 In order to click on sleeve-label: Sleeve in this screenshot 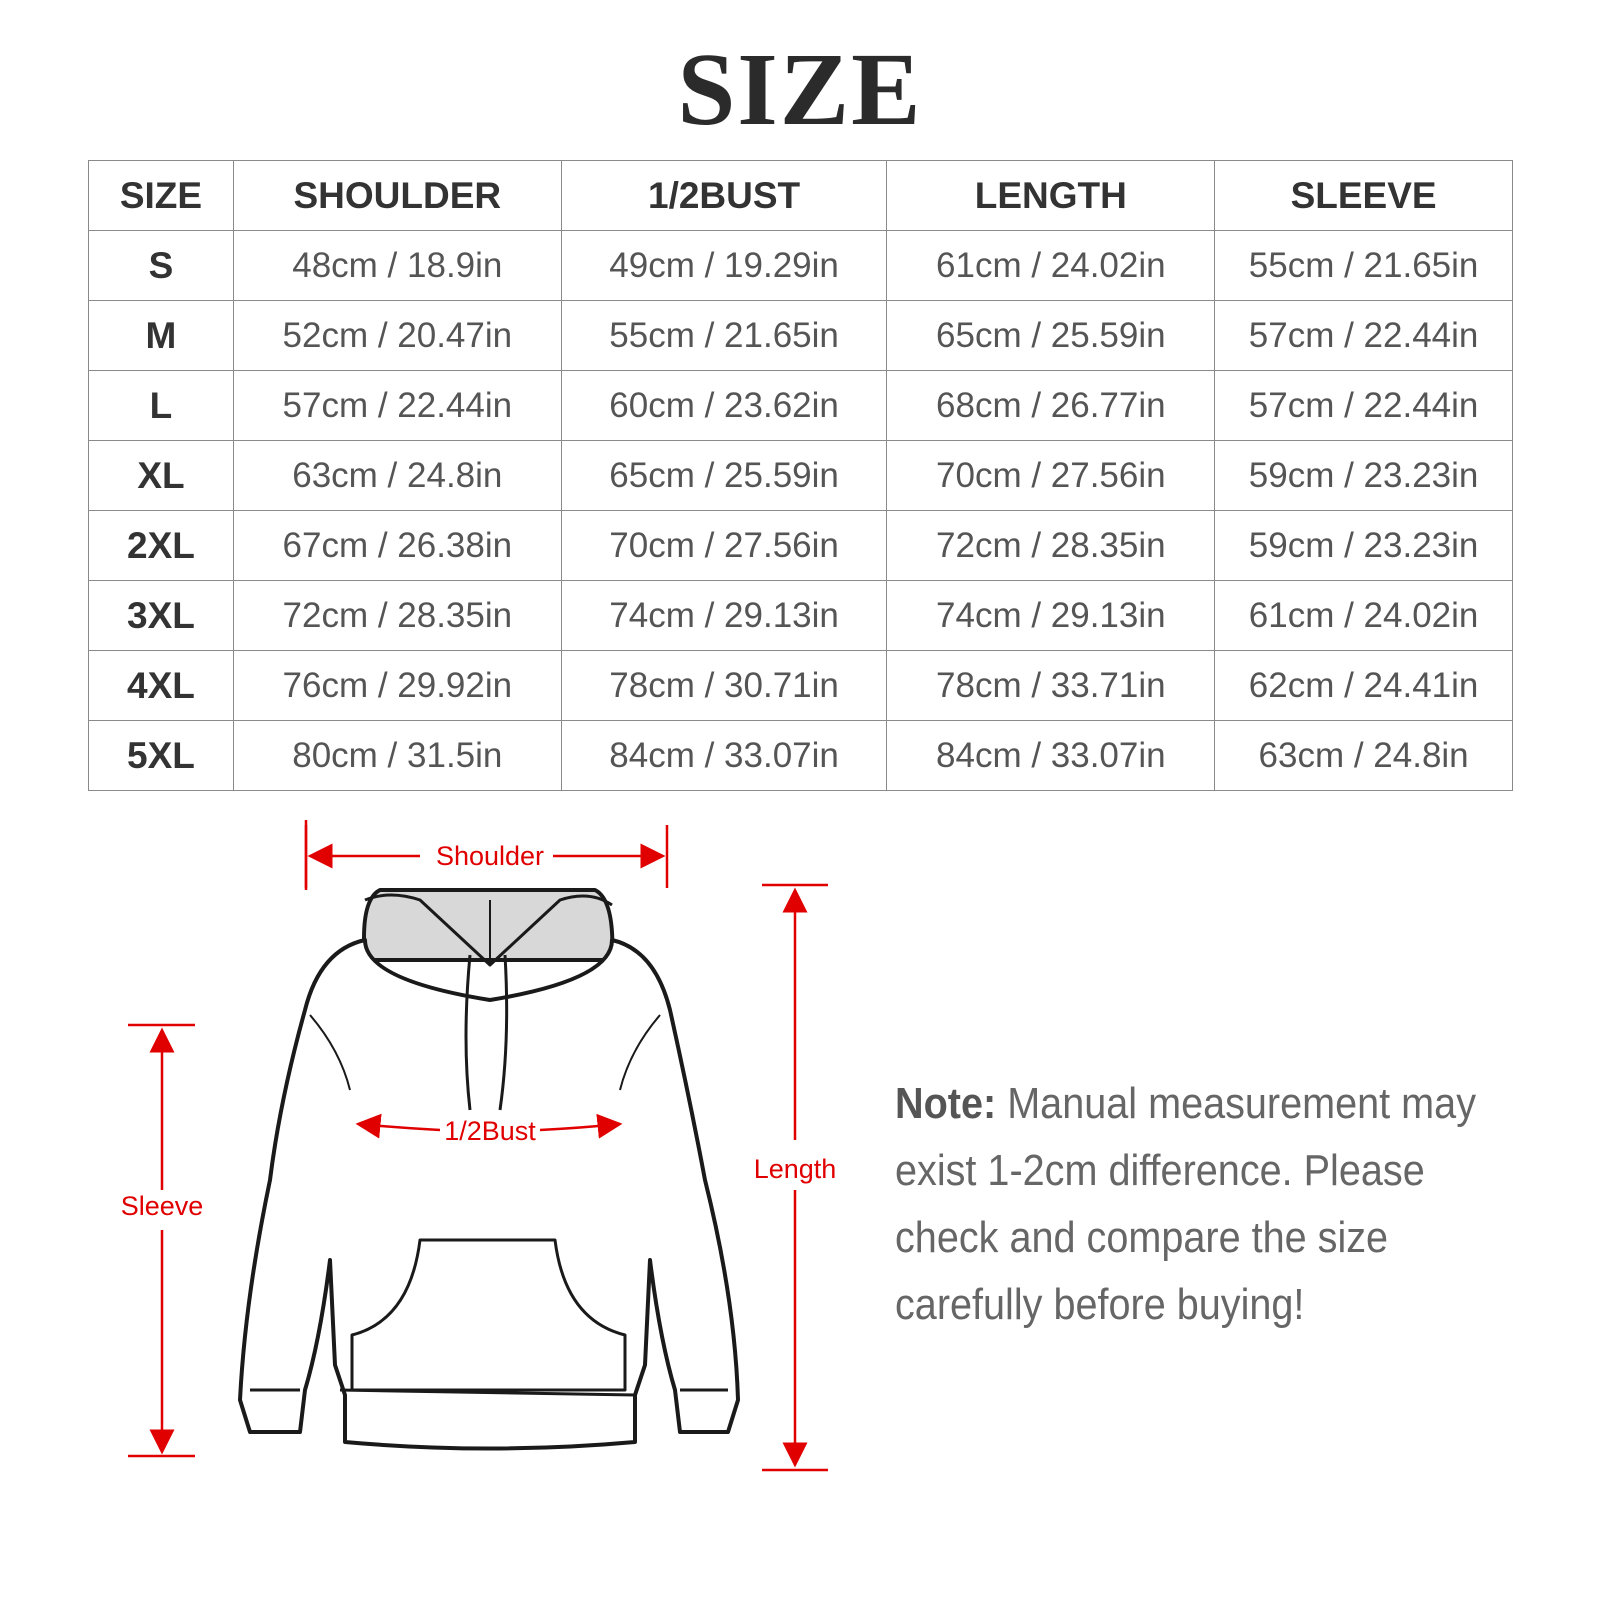, I will do `click(162, 1206)`.